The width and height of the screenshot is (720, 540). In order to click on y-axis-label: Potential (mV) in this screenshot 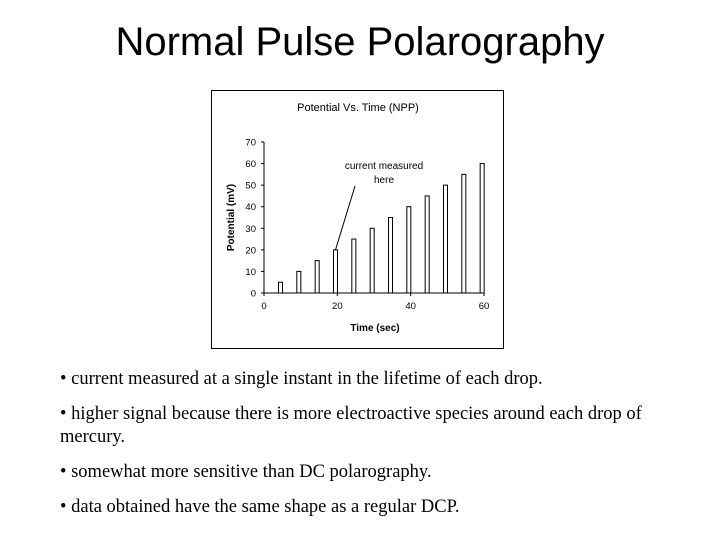, I will do `click(231, 217)`.